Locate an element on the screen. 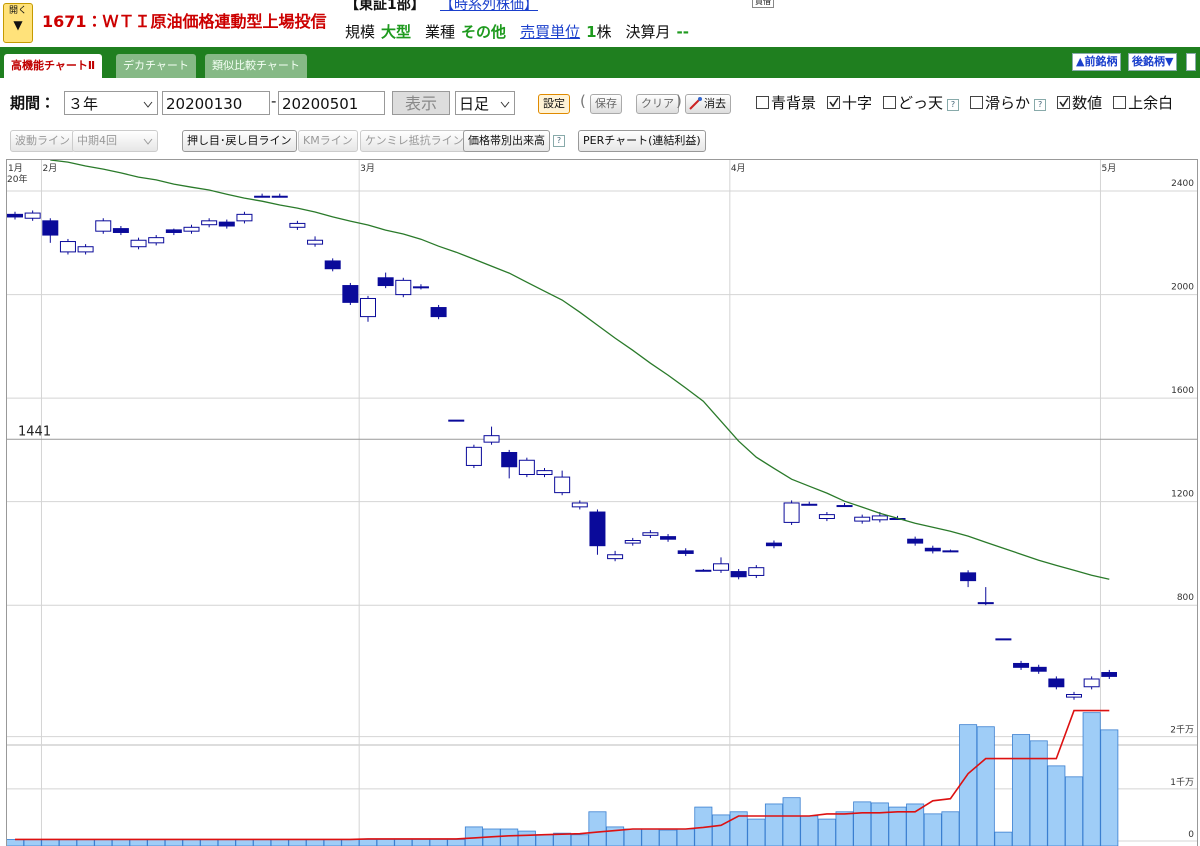  tool-button: 中期4回 is located at coordinates (115, 141).